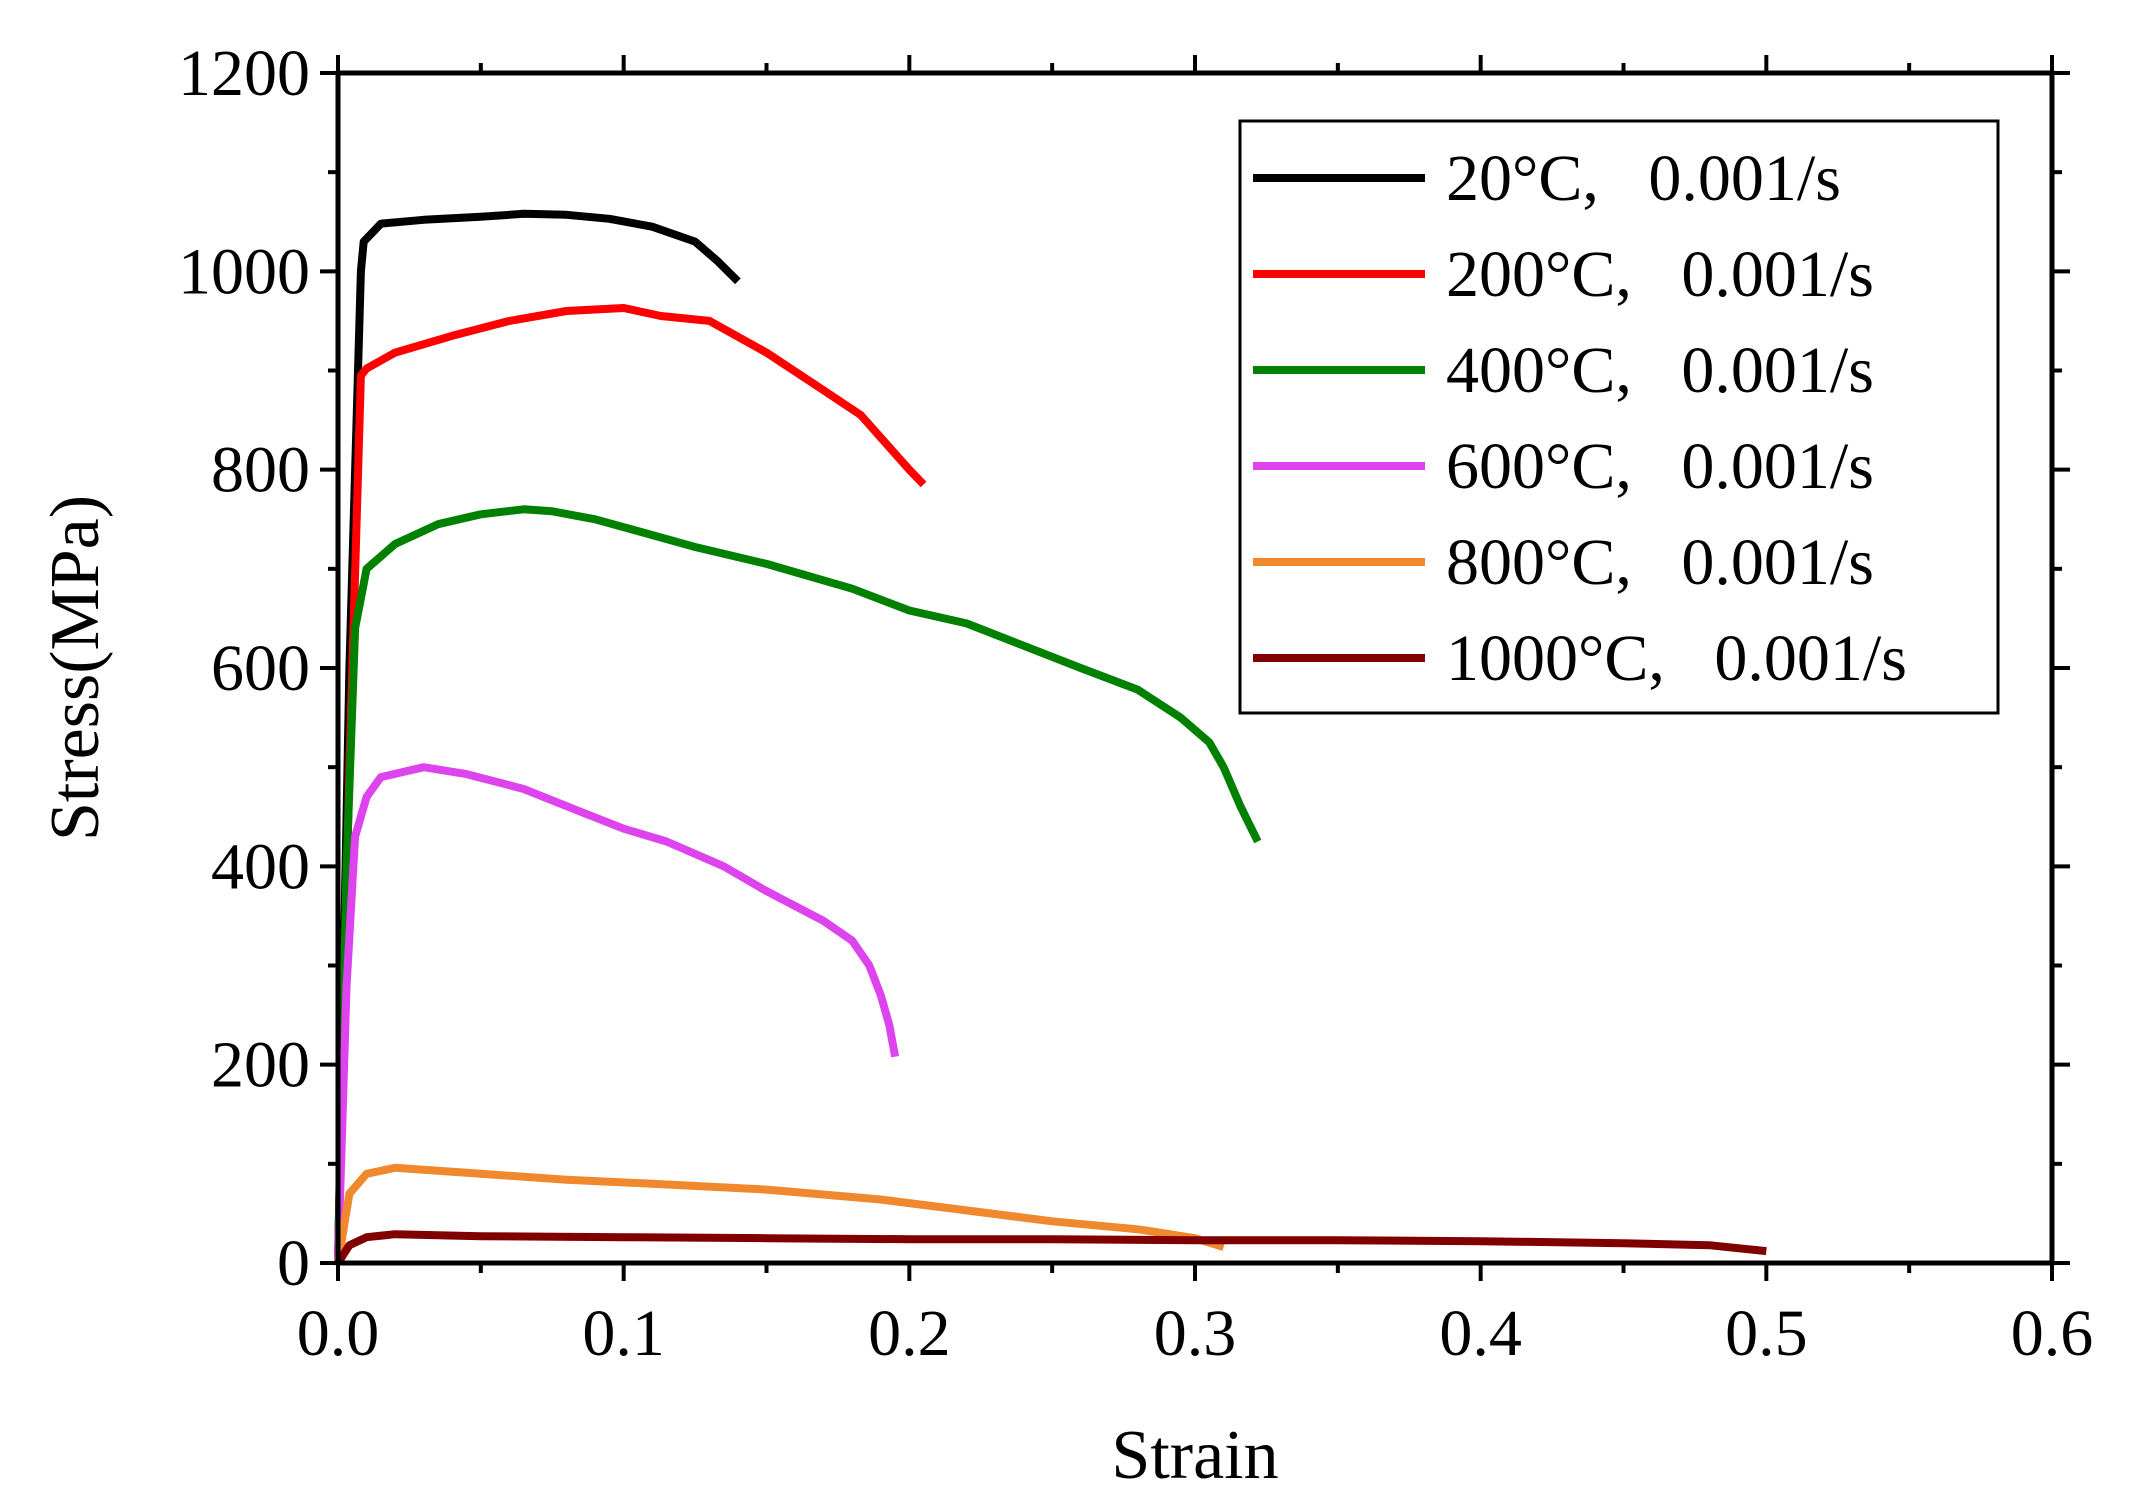  Describe the element at coordinates (244, 73) in the screenshot. I see `y-tick-label: 1200` at that location.